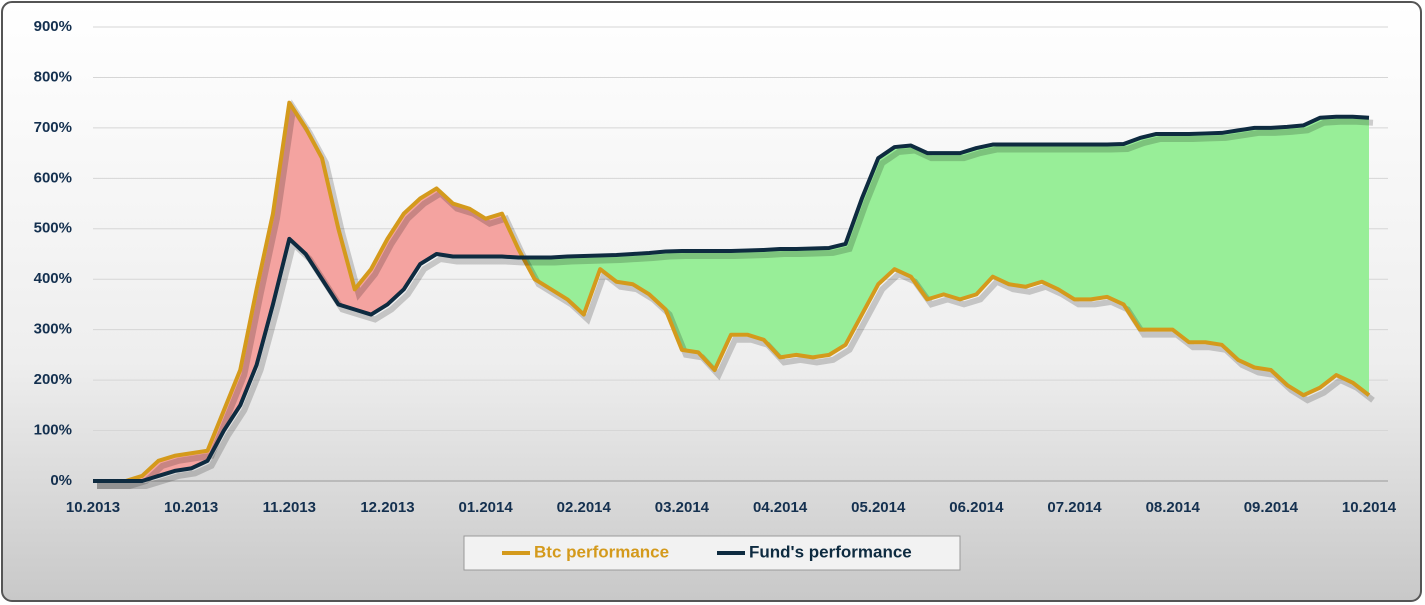 This screenshot has width=1425, height=605. What do you see at coordinates (976, 507) in the screenshot?
I see `x-tick-label: 06.2014` at bounding box center [976, 507].